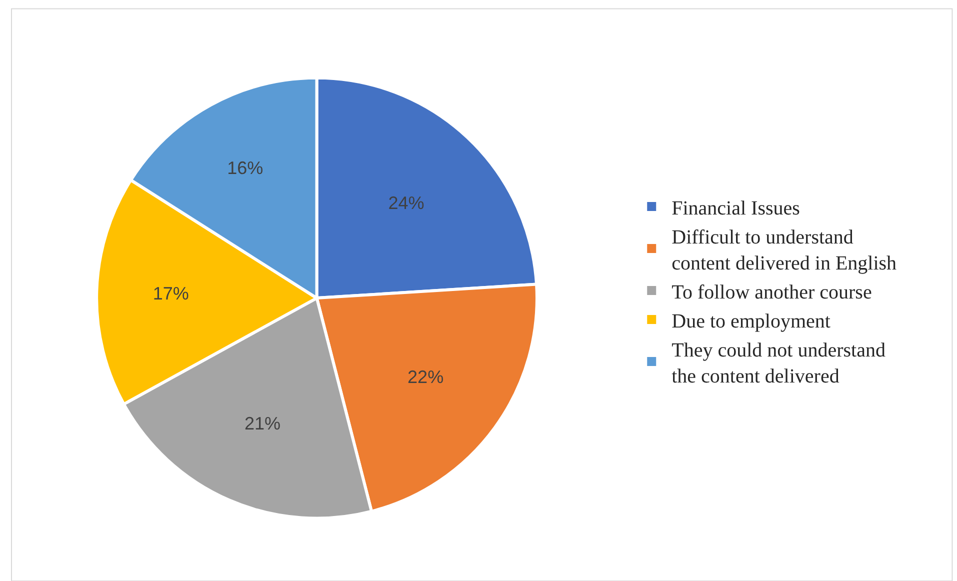 The height and width of the screenshot is (581, 957). What do you see at coordinates (170, 293) in the screenshot?
I see `data-label: 17%` at bounding box center [170, 293].